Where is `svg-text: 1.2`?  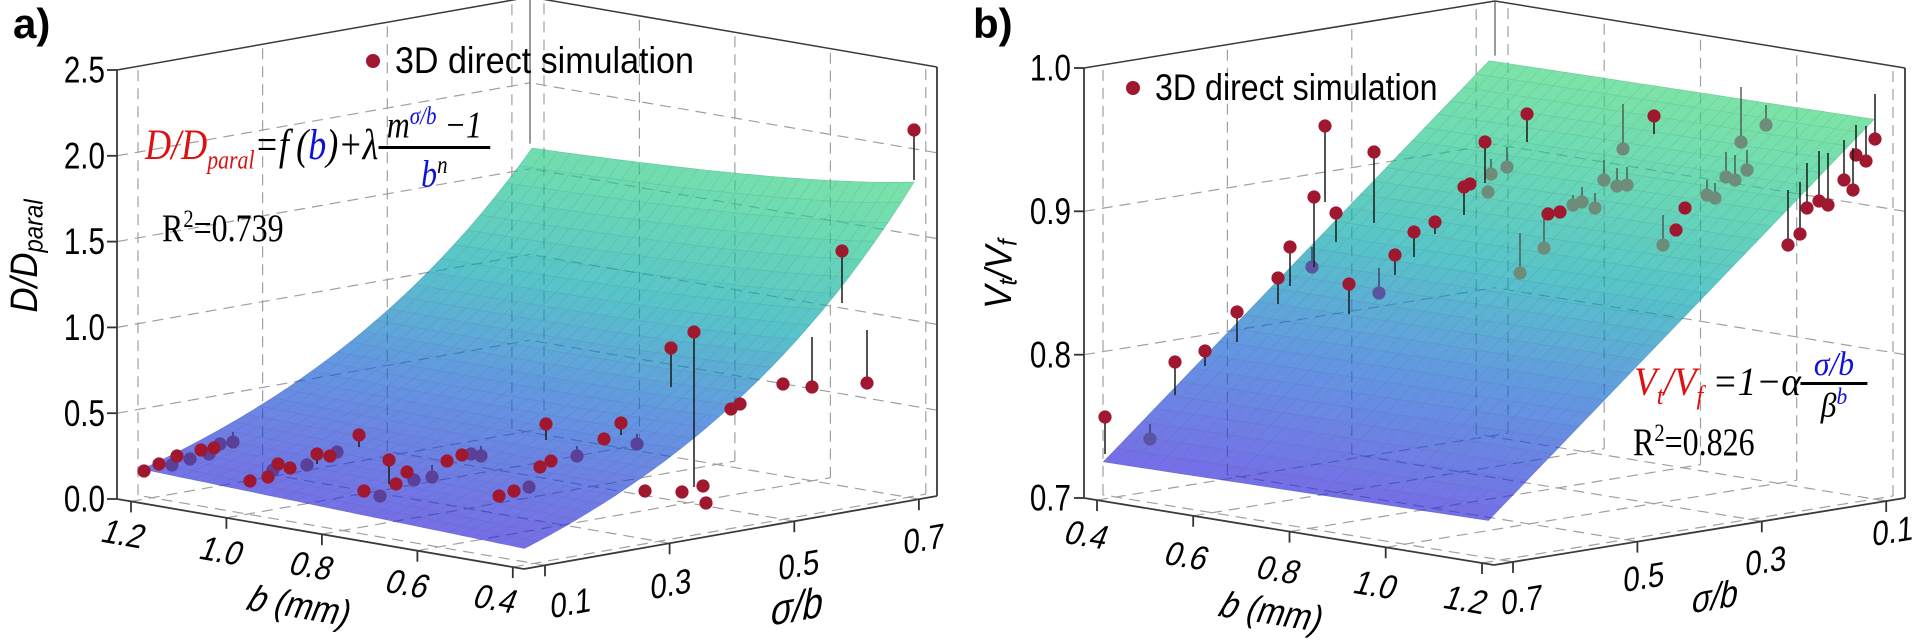
svg-text: 1.2 is located at coordinates (1465, 600).